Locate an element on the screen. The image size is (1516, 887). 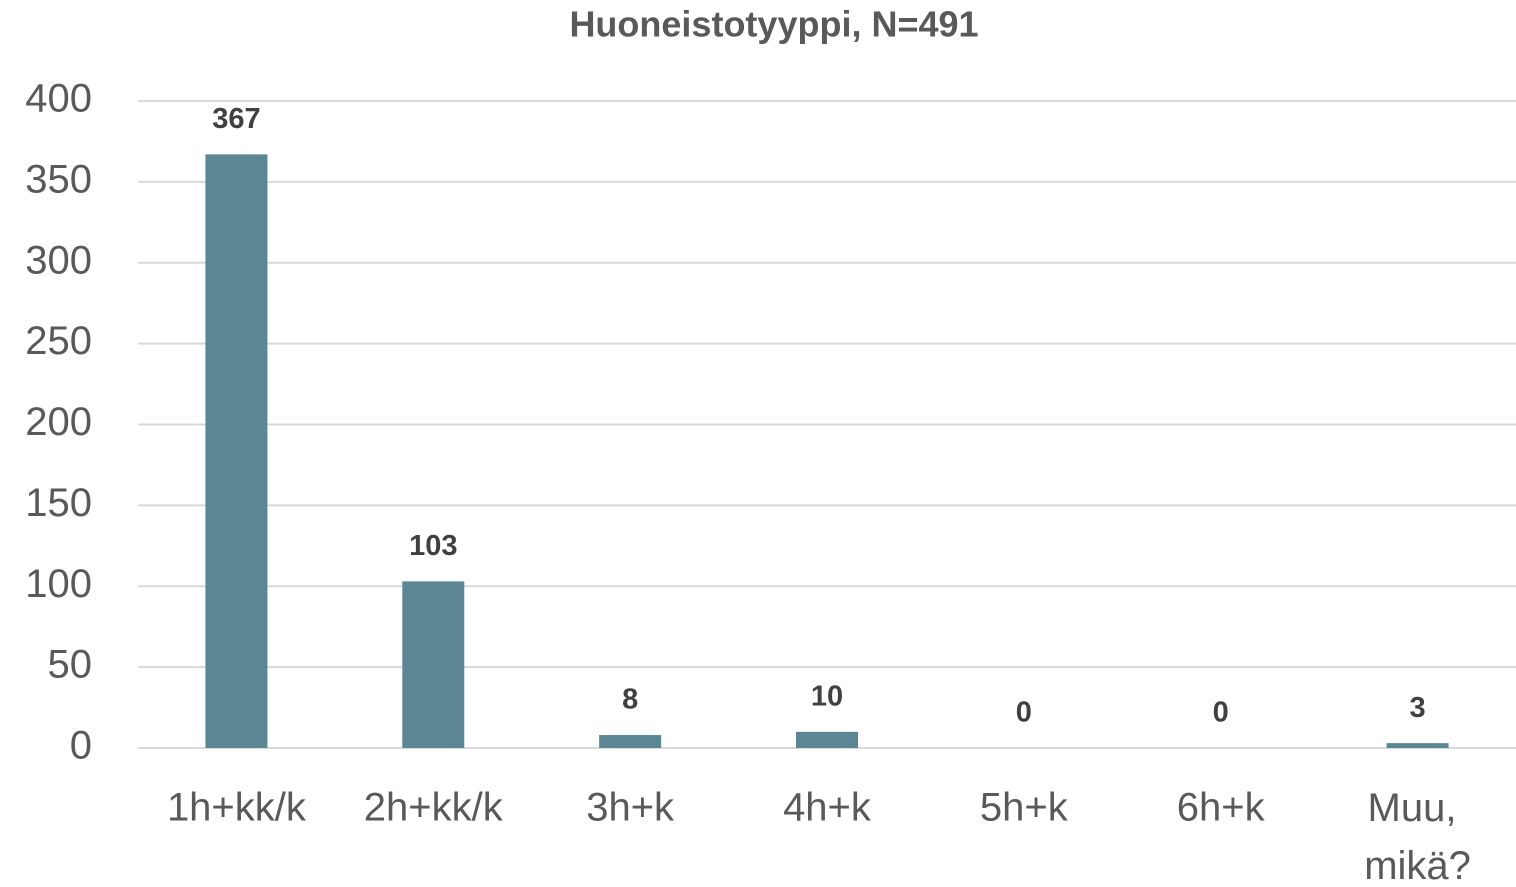
x-tick-label: 2h+kk/k is located at coordinates (434, 808).